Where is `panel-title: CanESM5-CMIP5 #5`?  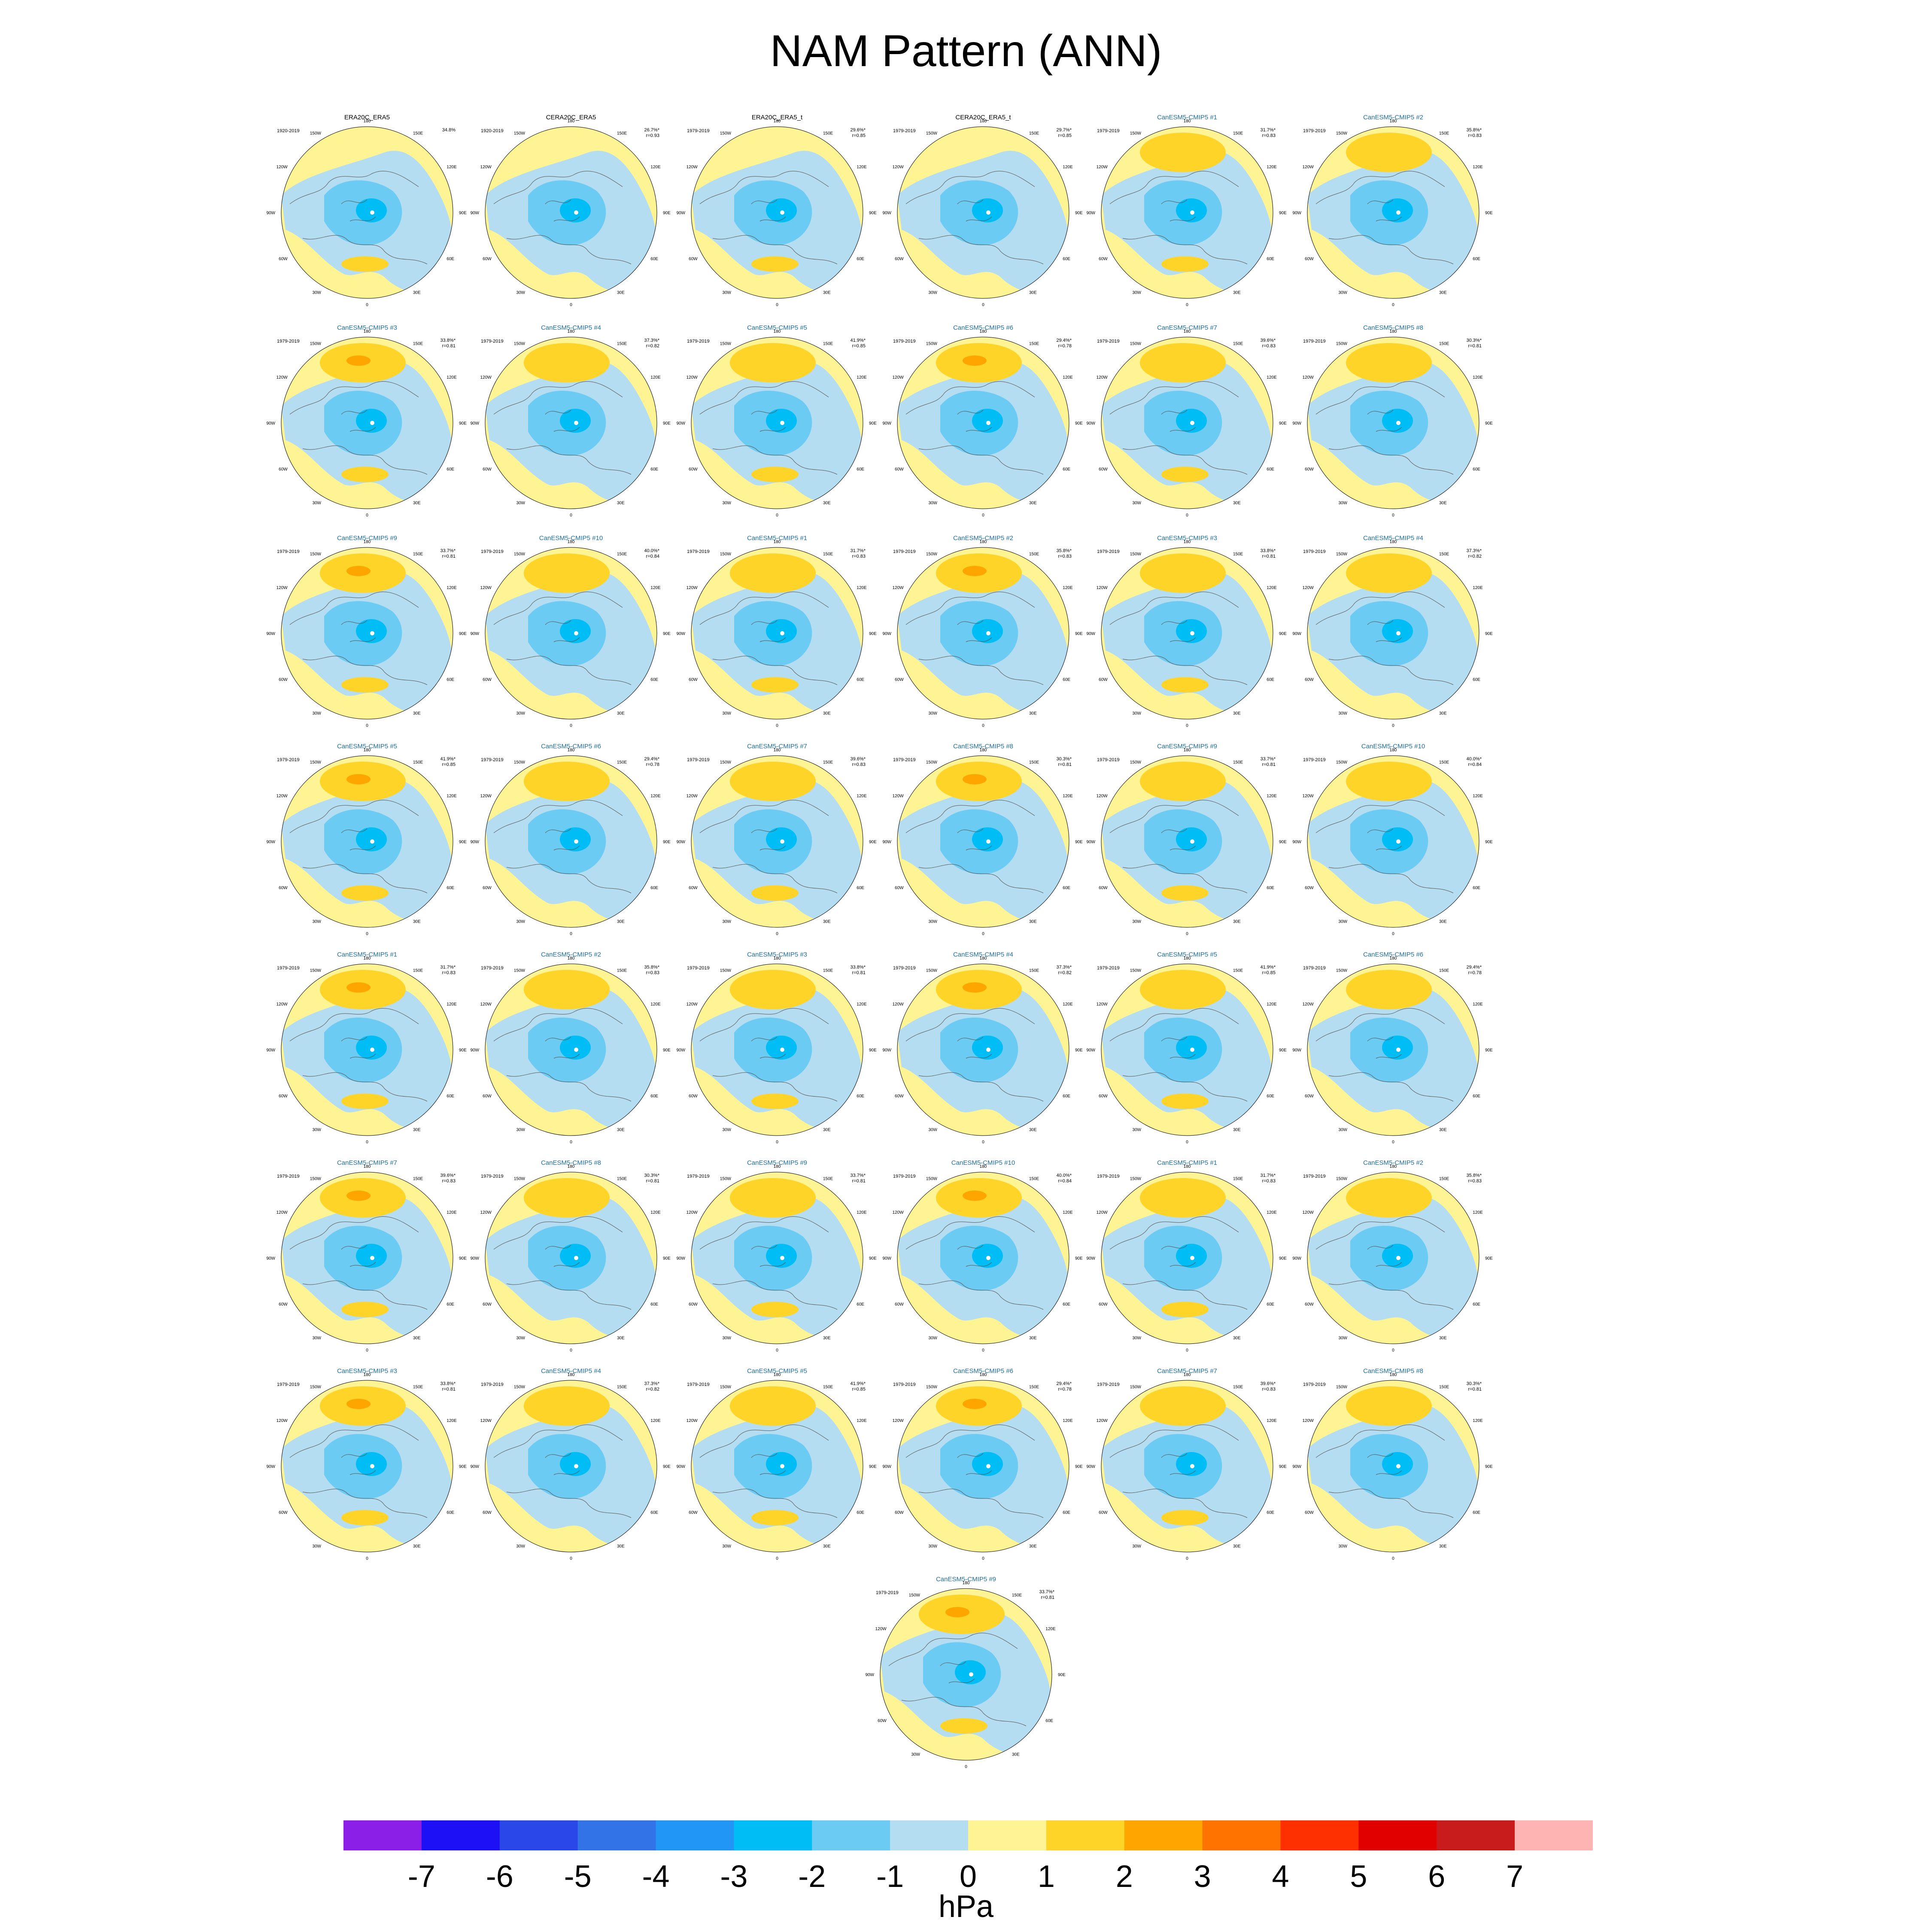
panel-title: CanESM5-CMIP5 #5 is located at coordinates (367, 746).